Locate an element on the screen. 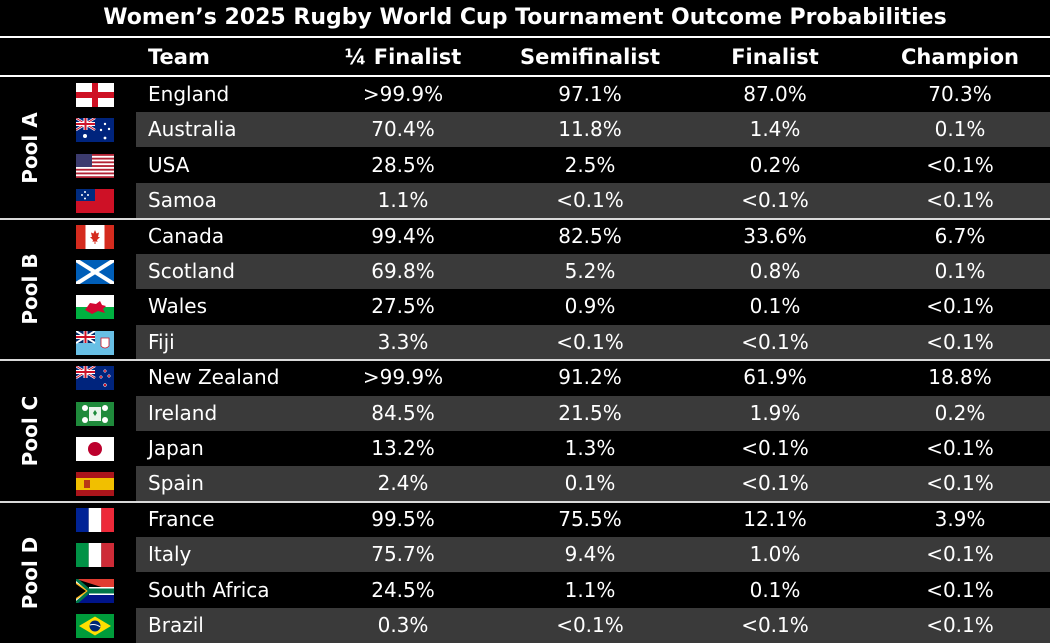  champion-value-england: 70.3% is located at coordinates (960, 94).